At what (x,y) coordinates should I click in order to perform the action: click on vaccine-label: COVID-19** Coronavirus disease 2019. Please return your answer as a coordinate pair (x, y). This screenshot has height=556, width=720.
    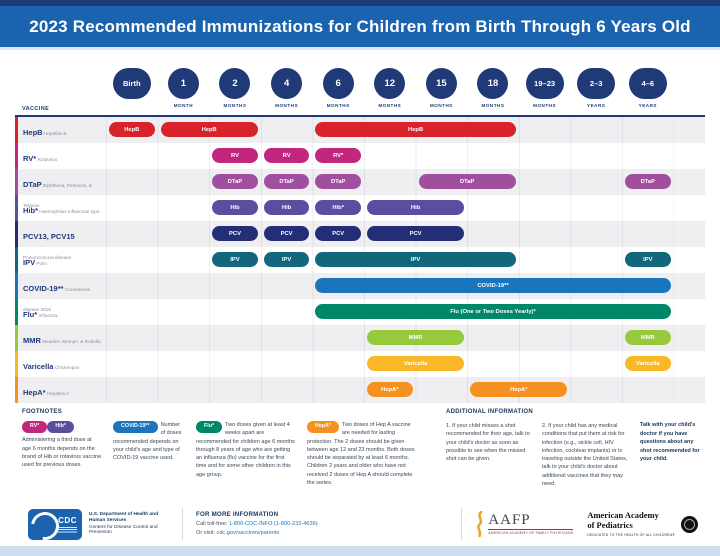
    Looking at the image, I should click on (62, 297).